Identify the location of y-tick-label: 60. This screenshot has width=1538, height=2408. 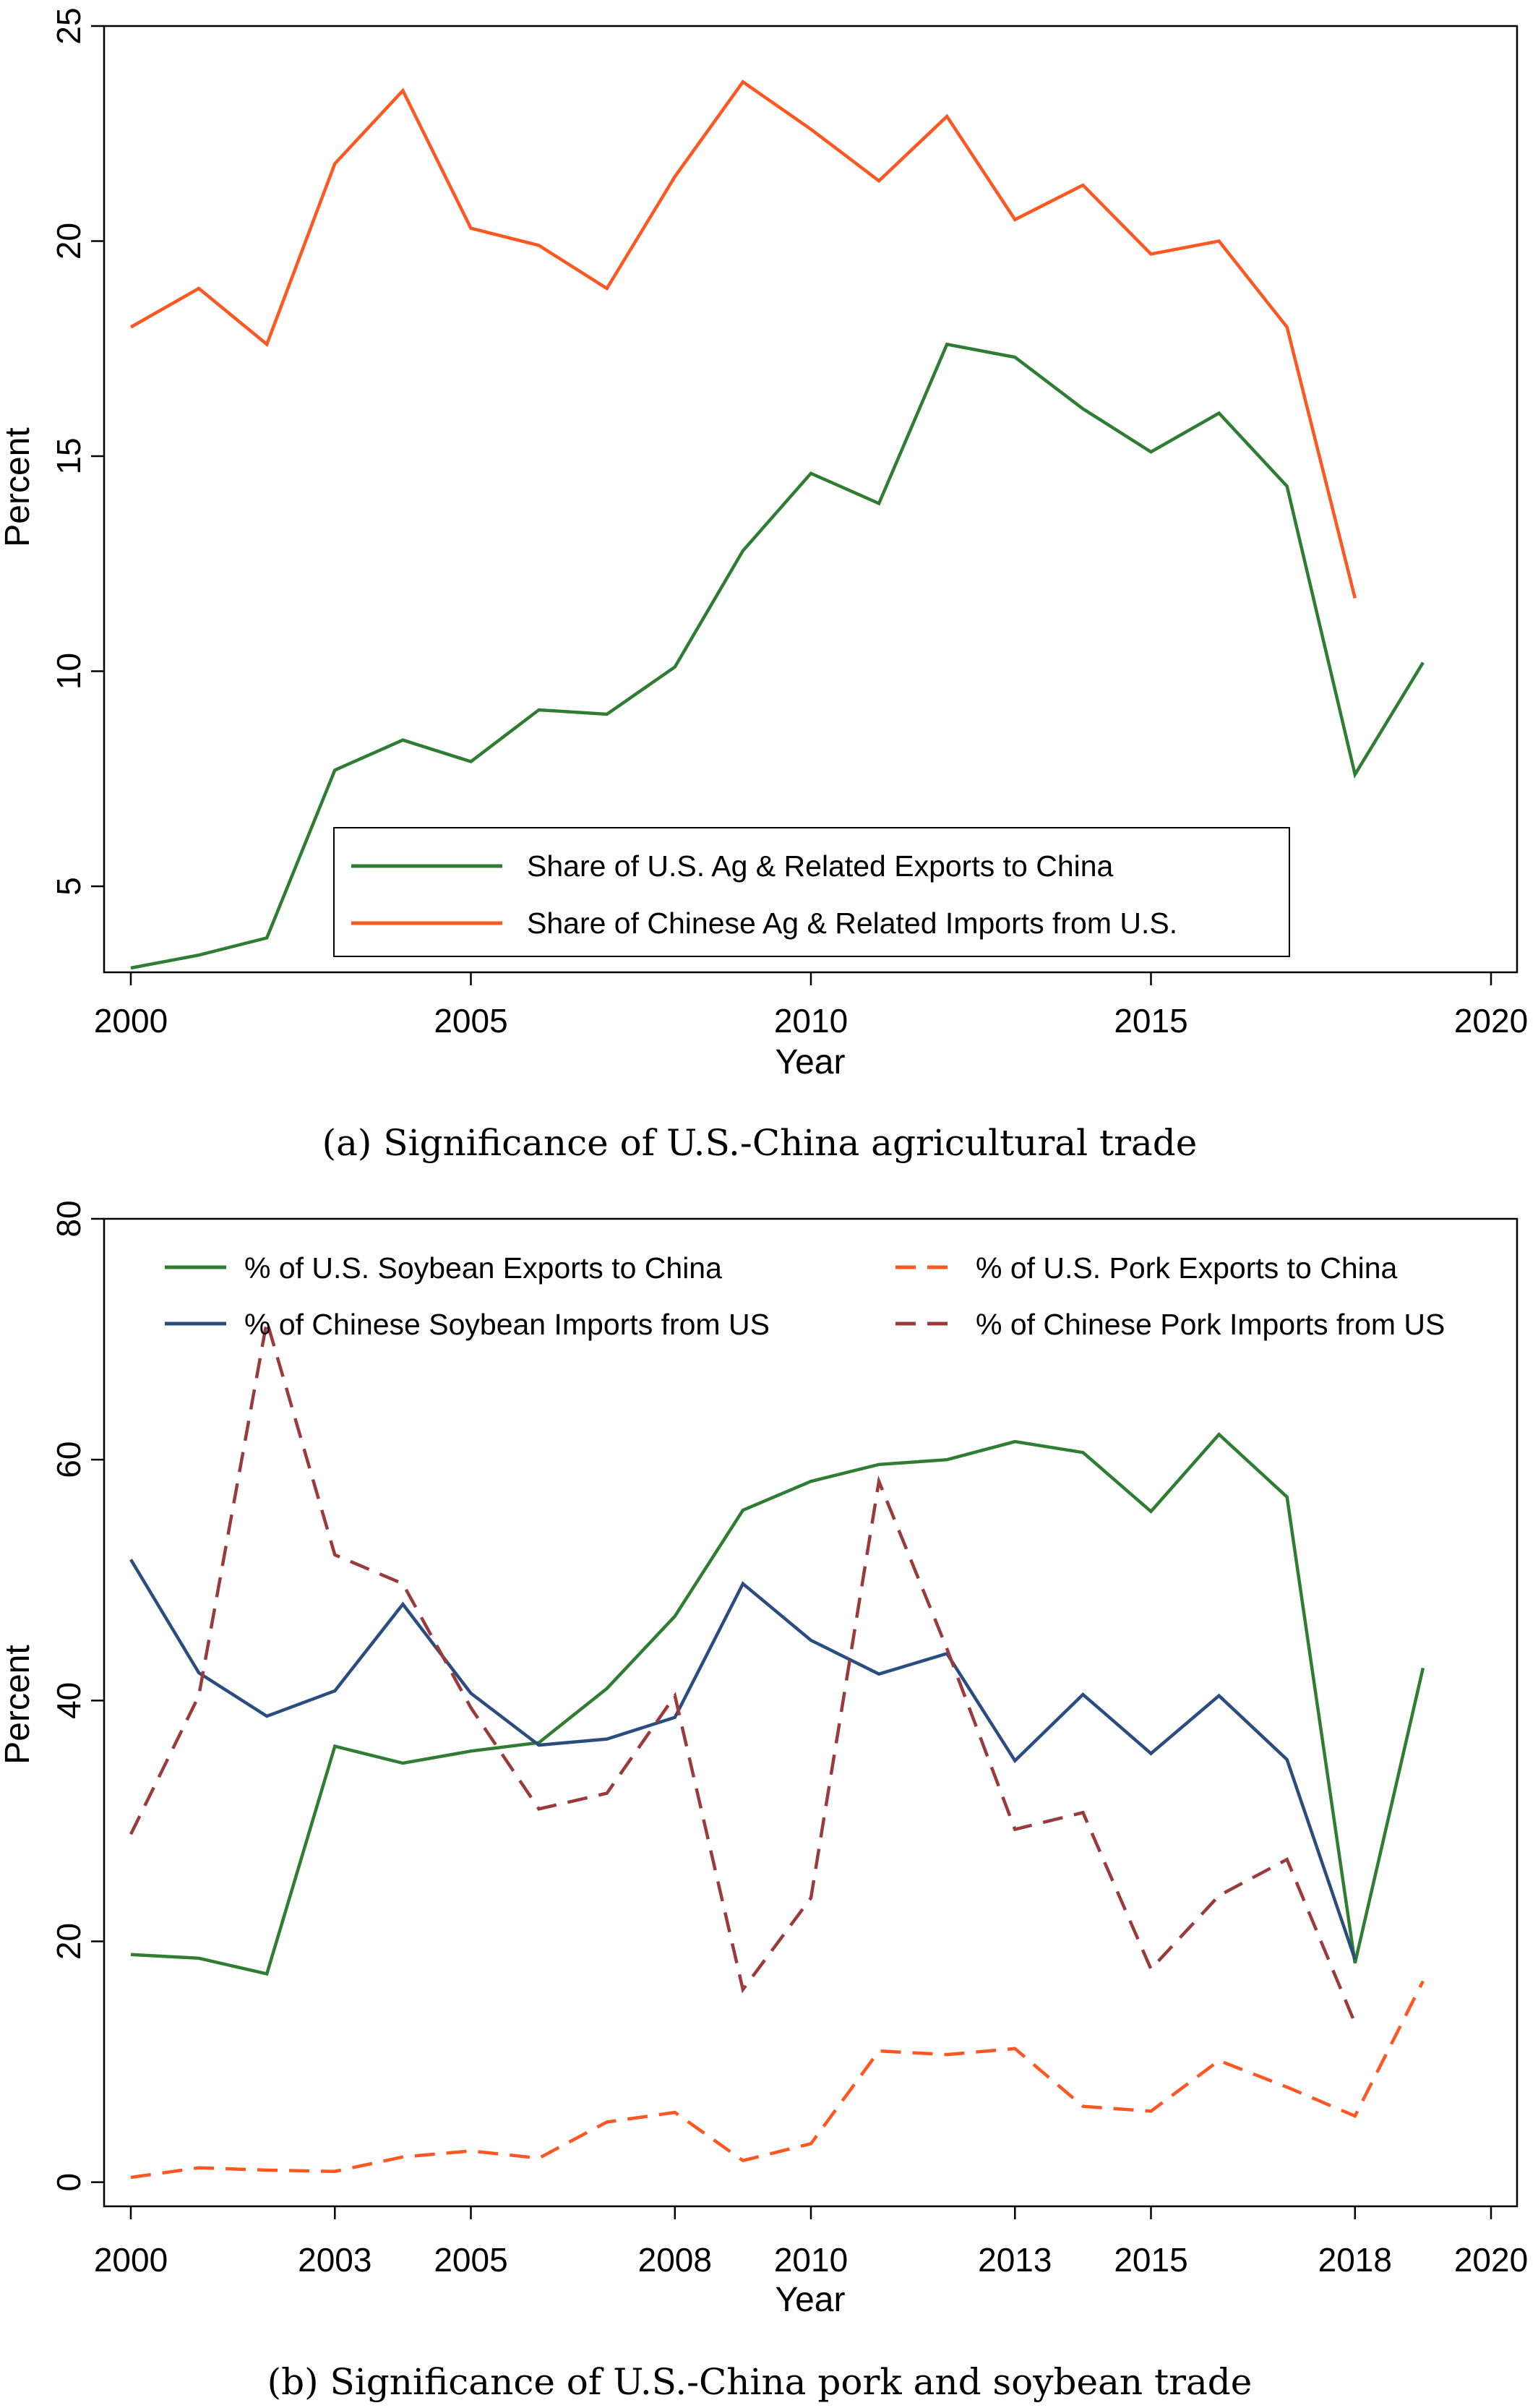
(68, 1459).